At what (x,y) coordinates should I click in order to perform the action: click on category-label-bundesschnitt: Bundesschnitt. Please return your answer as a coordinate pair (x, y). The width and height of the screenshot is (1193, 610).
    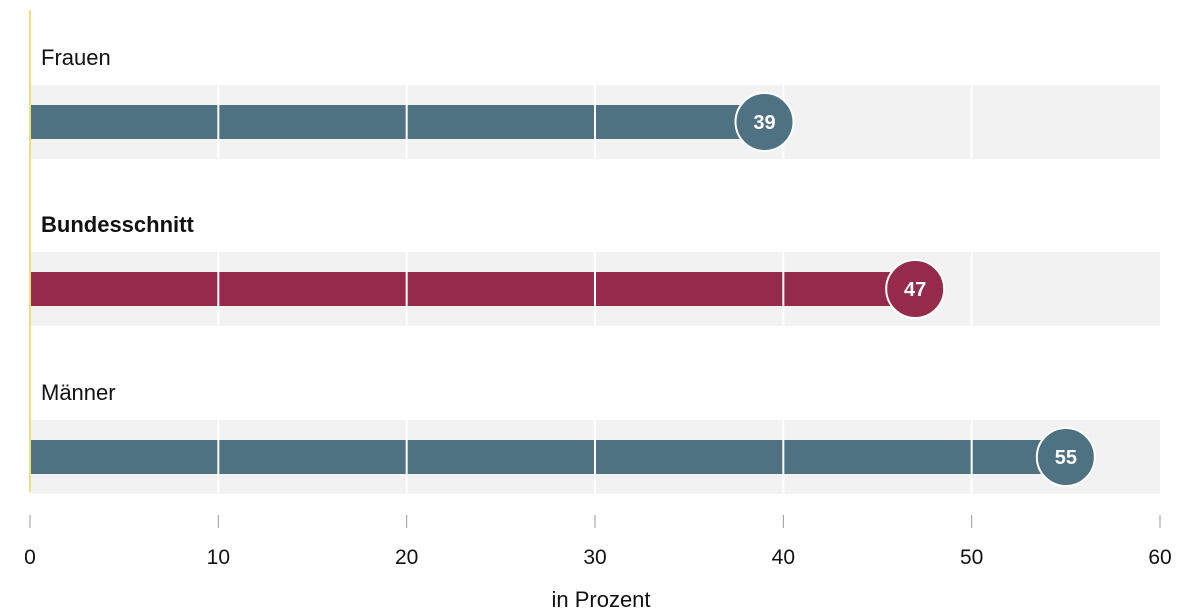
    Looking at the image, I should click on (117, 224).